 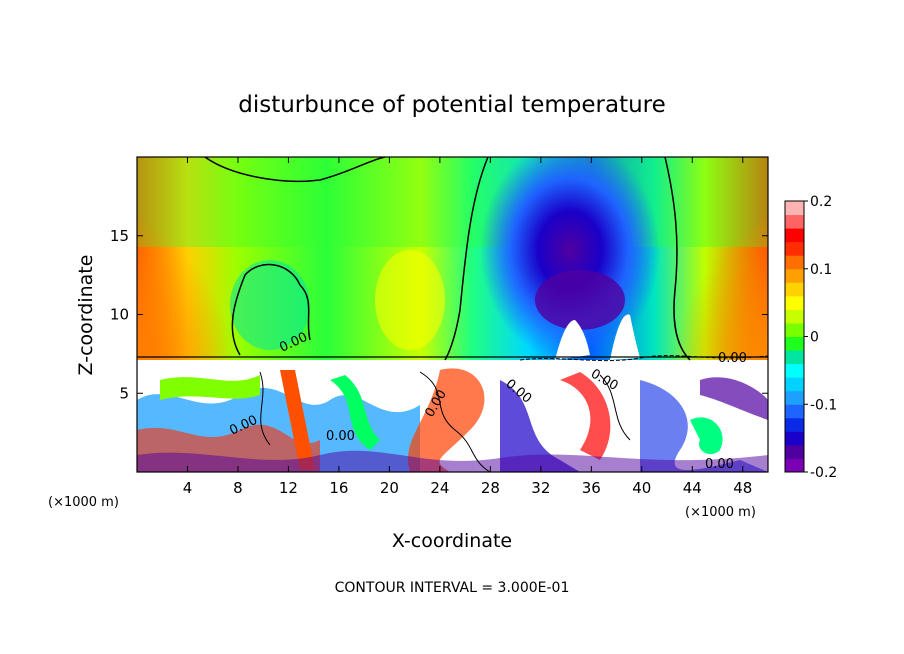 I want to click on colorbar-tick-label: -0.1, so click(x=823, y=405).